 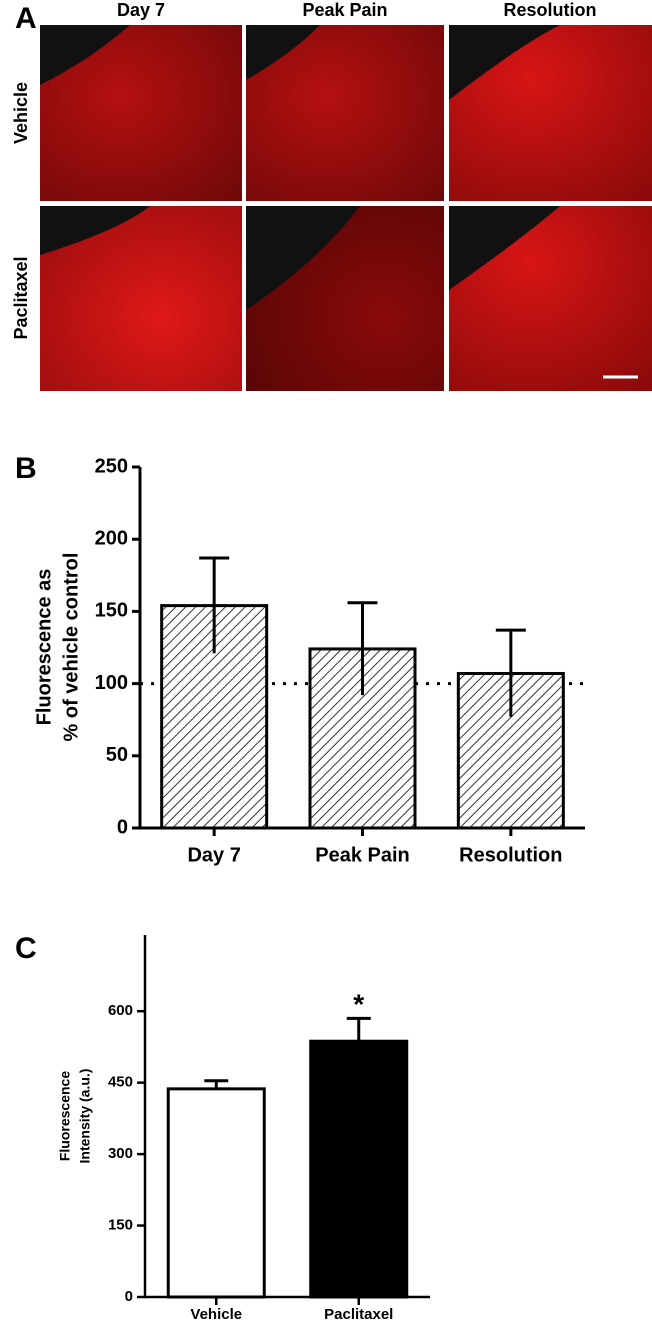 I want to click on annotation: *, so click(x=358, y=1004).